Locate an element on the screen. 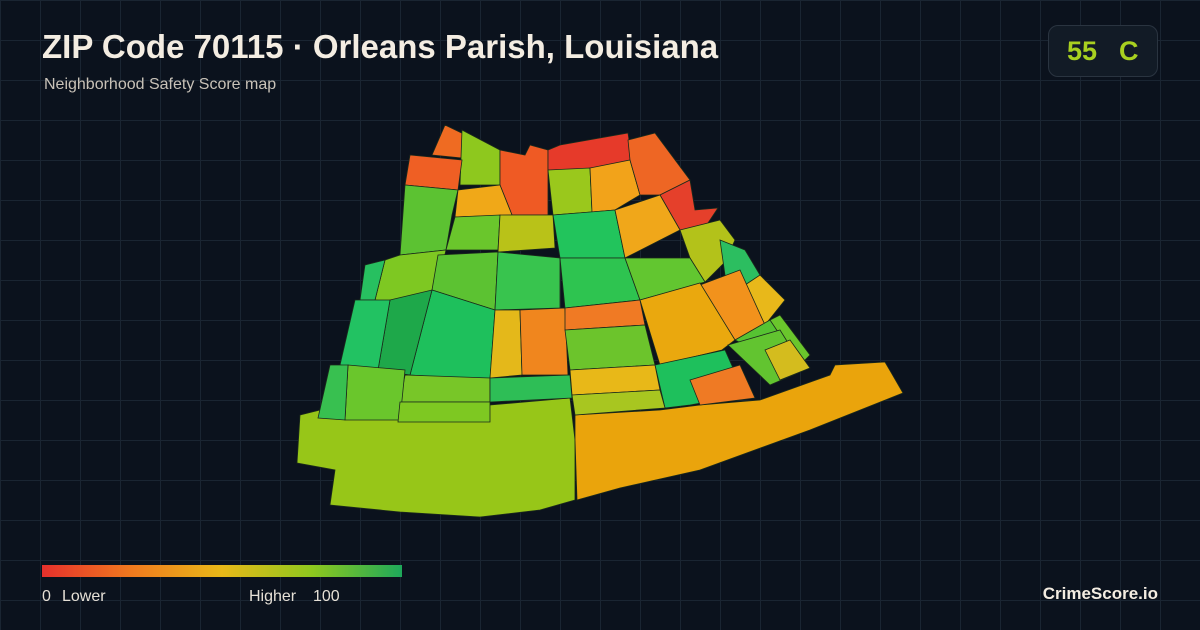 The image size is (1200, 630). subtitle: Neighborhood Safety Score map is located at coordinates (160, 84).